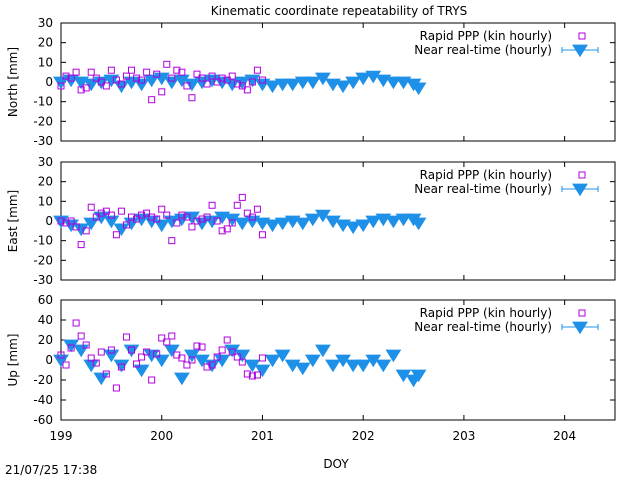 This screenshot has height=480, width=640. What do you see at coordinates (13, 82) in the screenshot?
I see `y-axis-label: North [mm]` at bounding box center [13, 82].